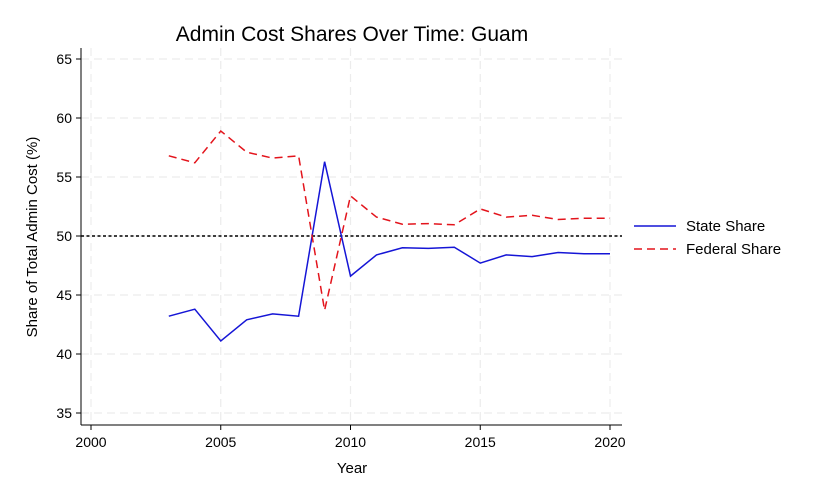 This screenshot has width=831, height=498. What do you see at coordinates (32, 237) in the screenshot?
I see `y-axis-label: Share of Total Admin Cost (%)` at bounding box center [32, 237].